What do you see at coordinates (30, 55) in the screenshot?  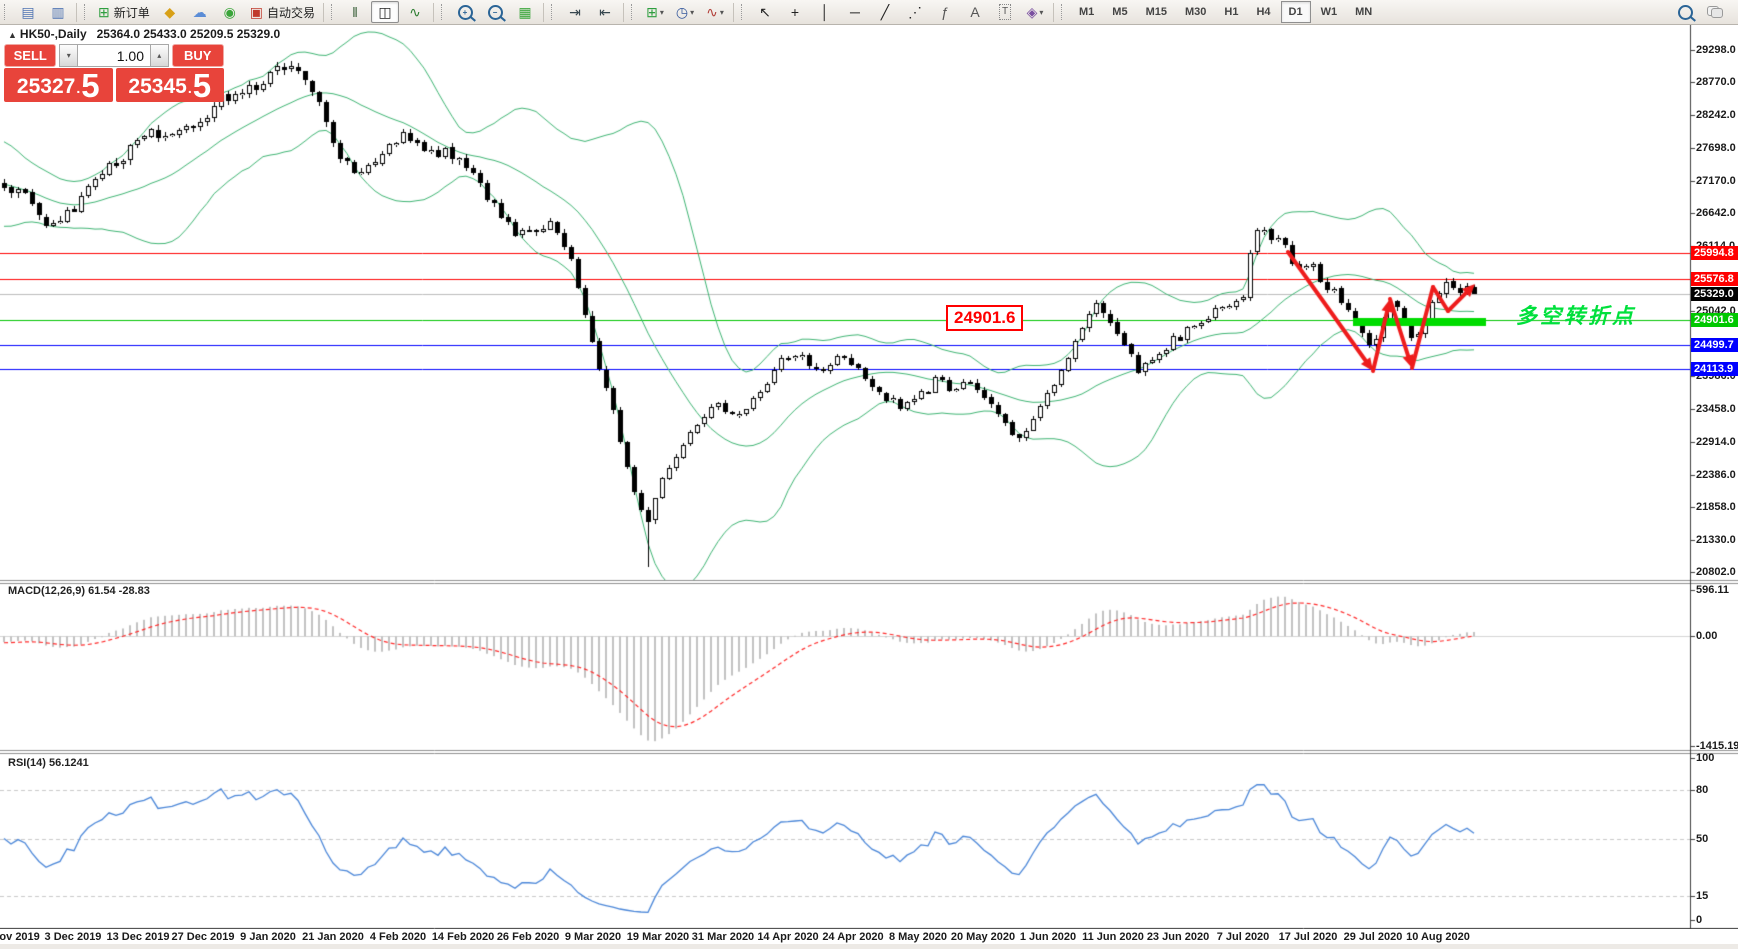 I see `sell-button: SELL` at bounding box center [30, 55].